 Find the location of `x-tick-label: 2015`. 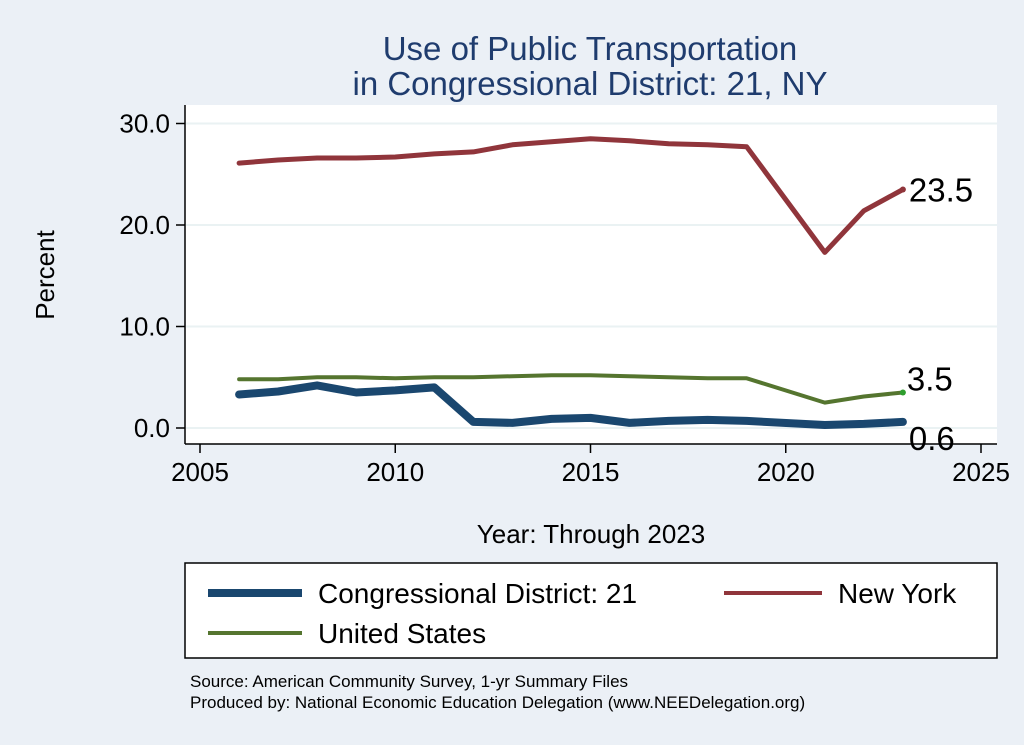

x-tick-label: 2015 is located at coordinates (591, 472).